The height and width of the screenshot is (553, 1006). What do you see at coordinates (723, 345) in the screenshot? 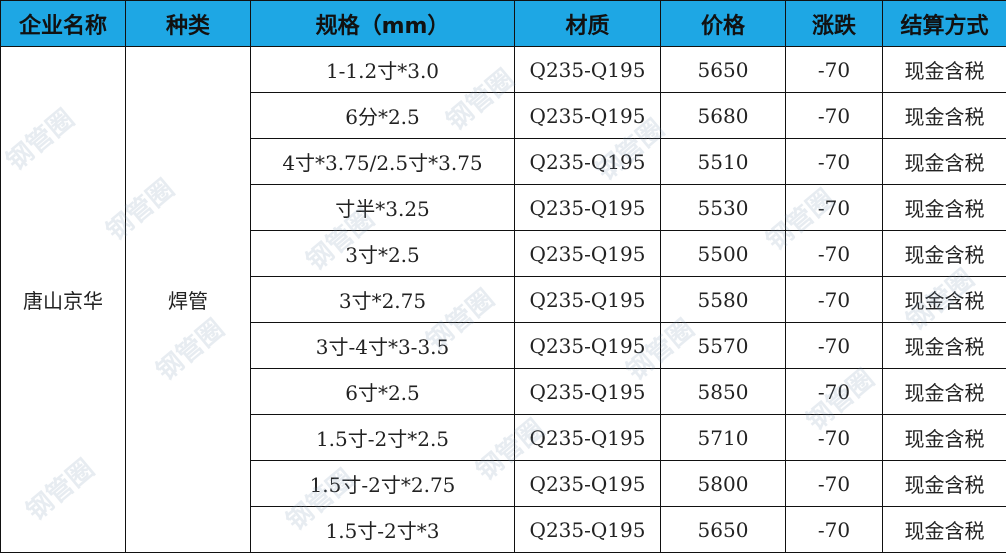
I see `price-cell: 5570` at bounding box center [723, 345].